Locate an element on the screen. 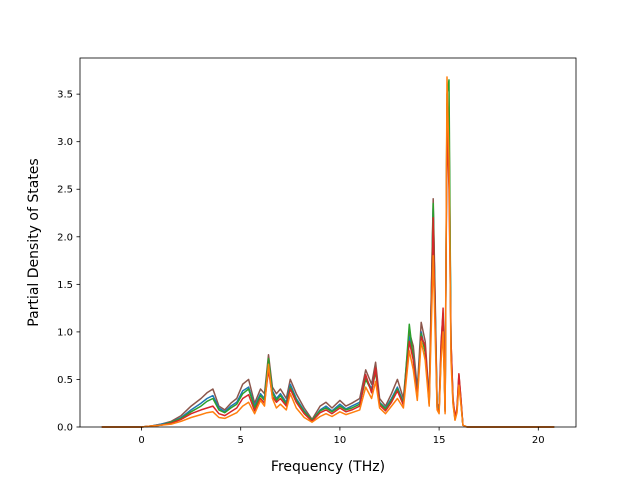 This screenshot has width=640, height=480. y-tick-label: 1.0 is located at coordinates (65, 332).